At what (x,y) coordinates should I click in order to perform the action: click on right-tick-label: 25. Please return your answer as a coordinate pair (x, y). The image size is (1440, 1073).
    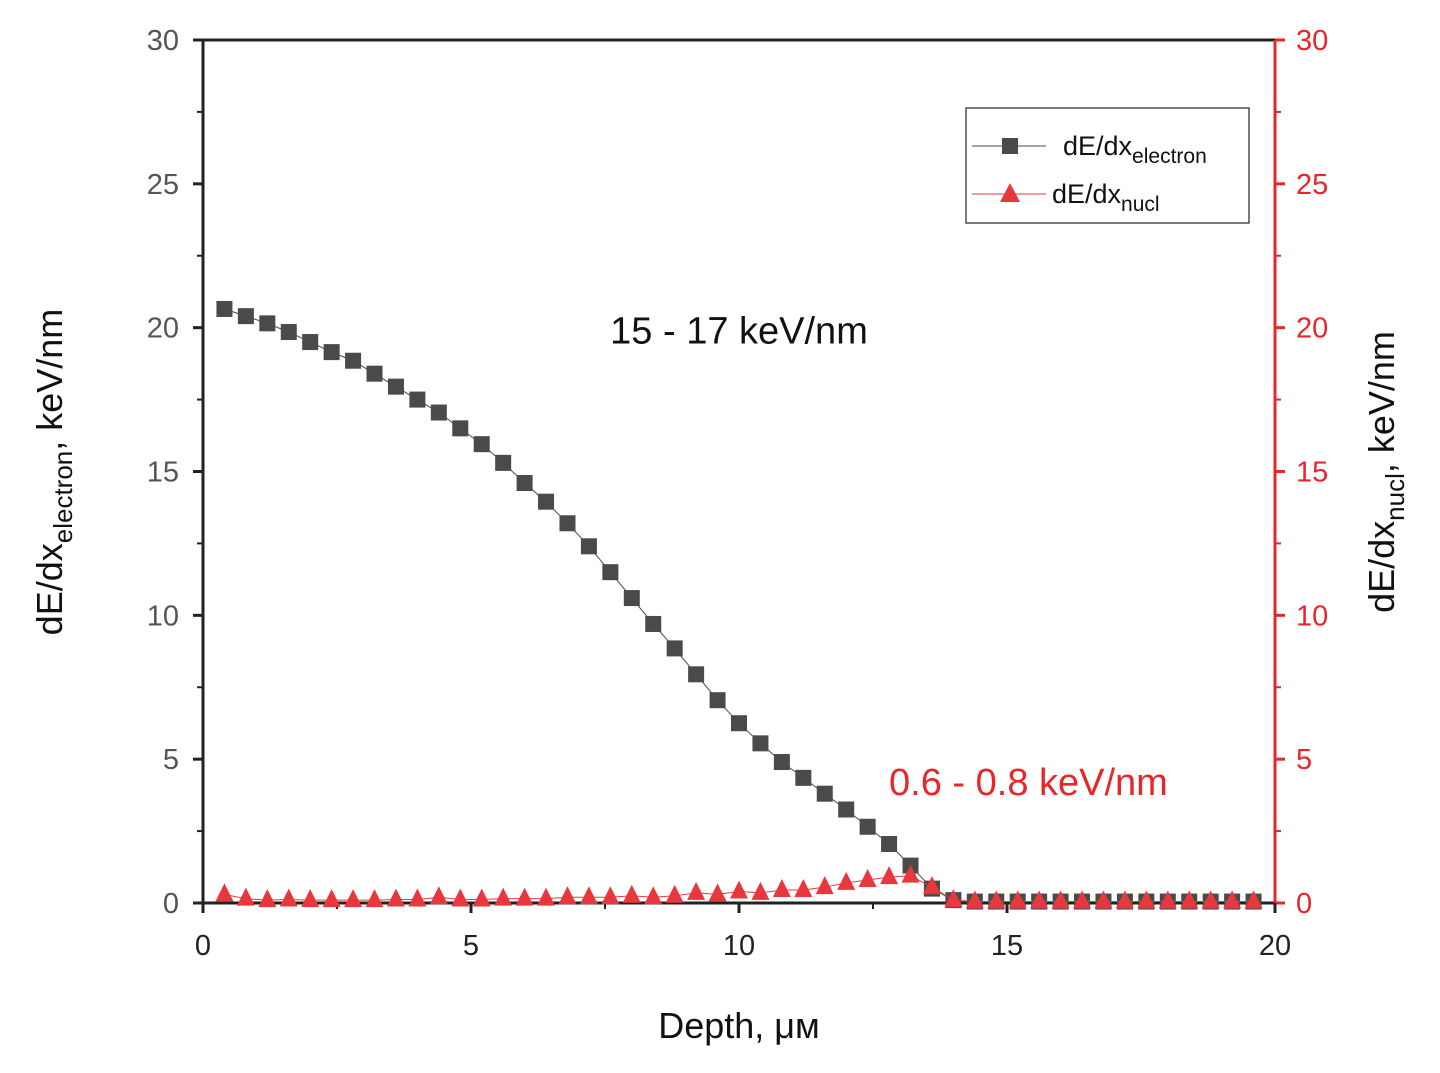
    Looking at the image, I should click on (1312, 185).